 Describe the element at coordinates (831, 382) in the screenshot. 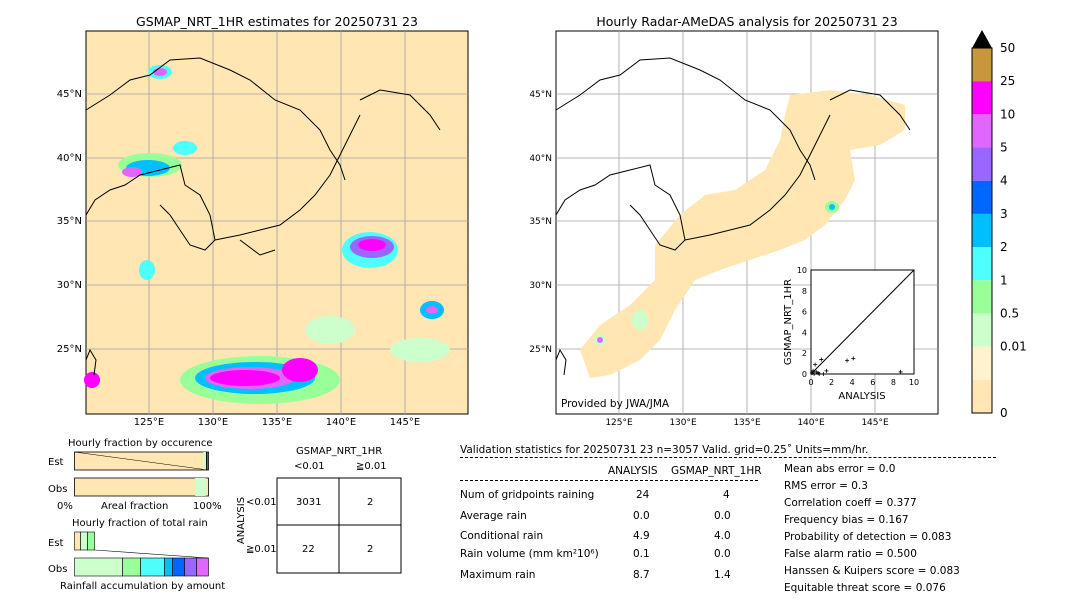

I see `scatter-xtick: 2` at that location.